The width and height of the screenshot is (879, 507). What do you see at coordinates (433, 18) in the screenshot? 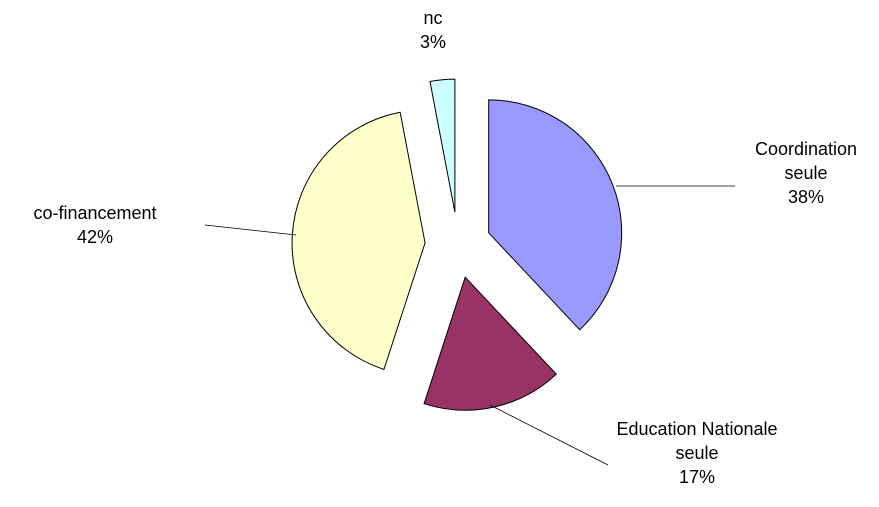
I see `category-name: nc` at bounding box center [433, 18].